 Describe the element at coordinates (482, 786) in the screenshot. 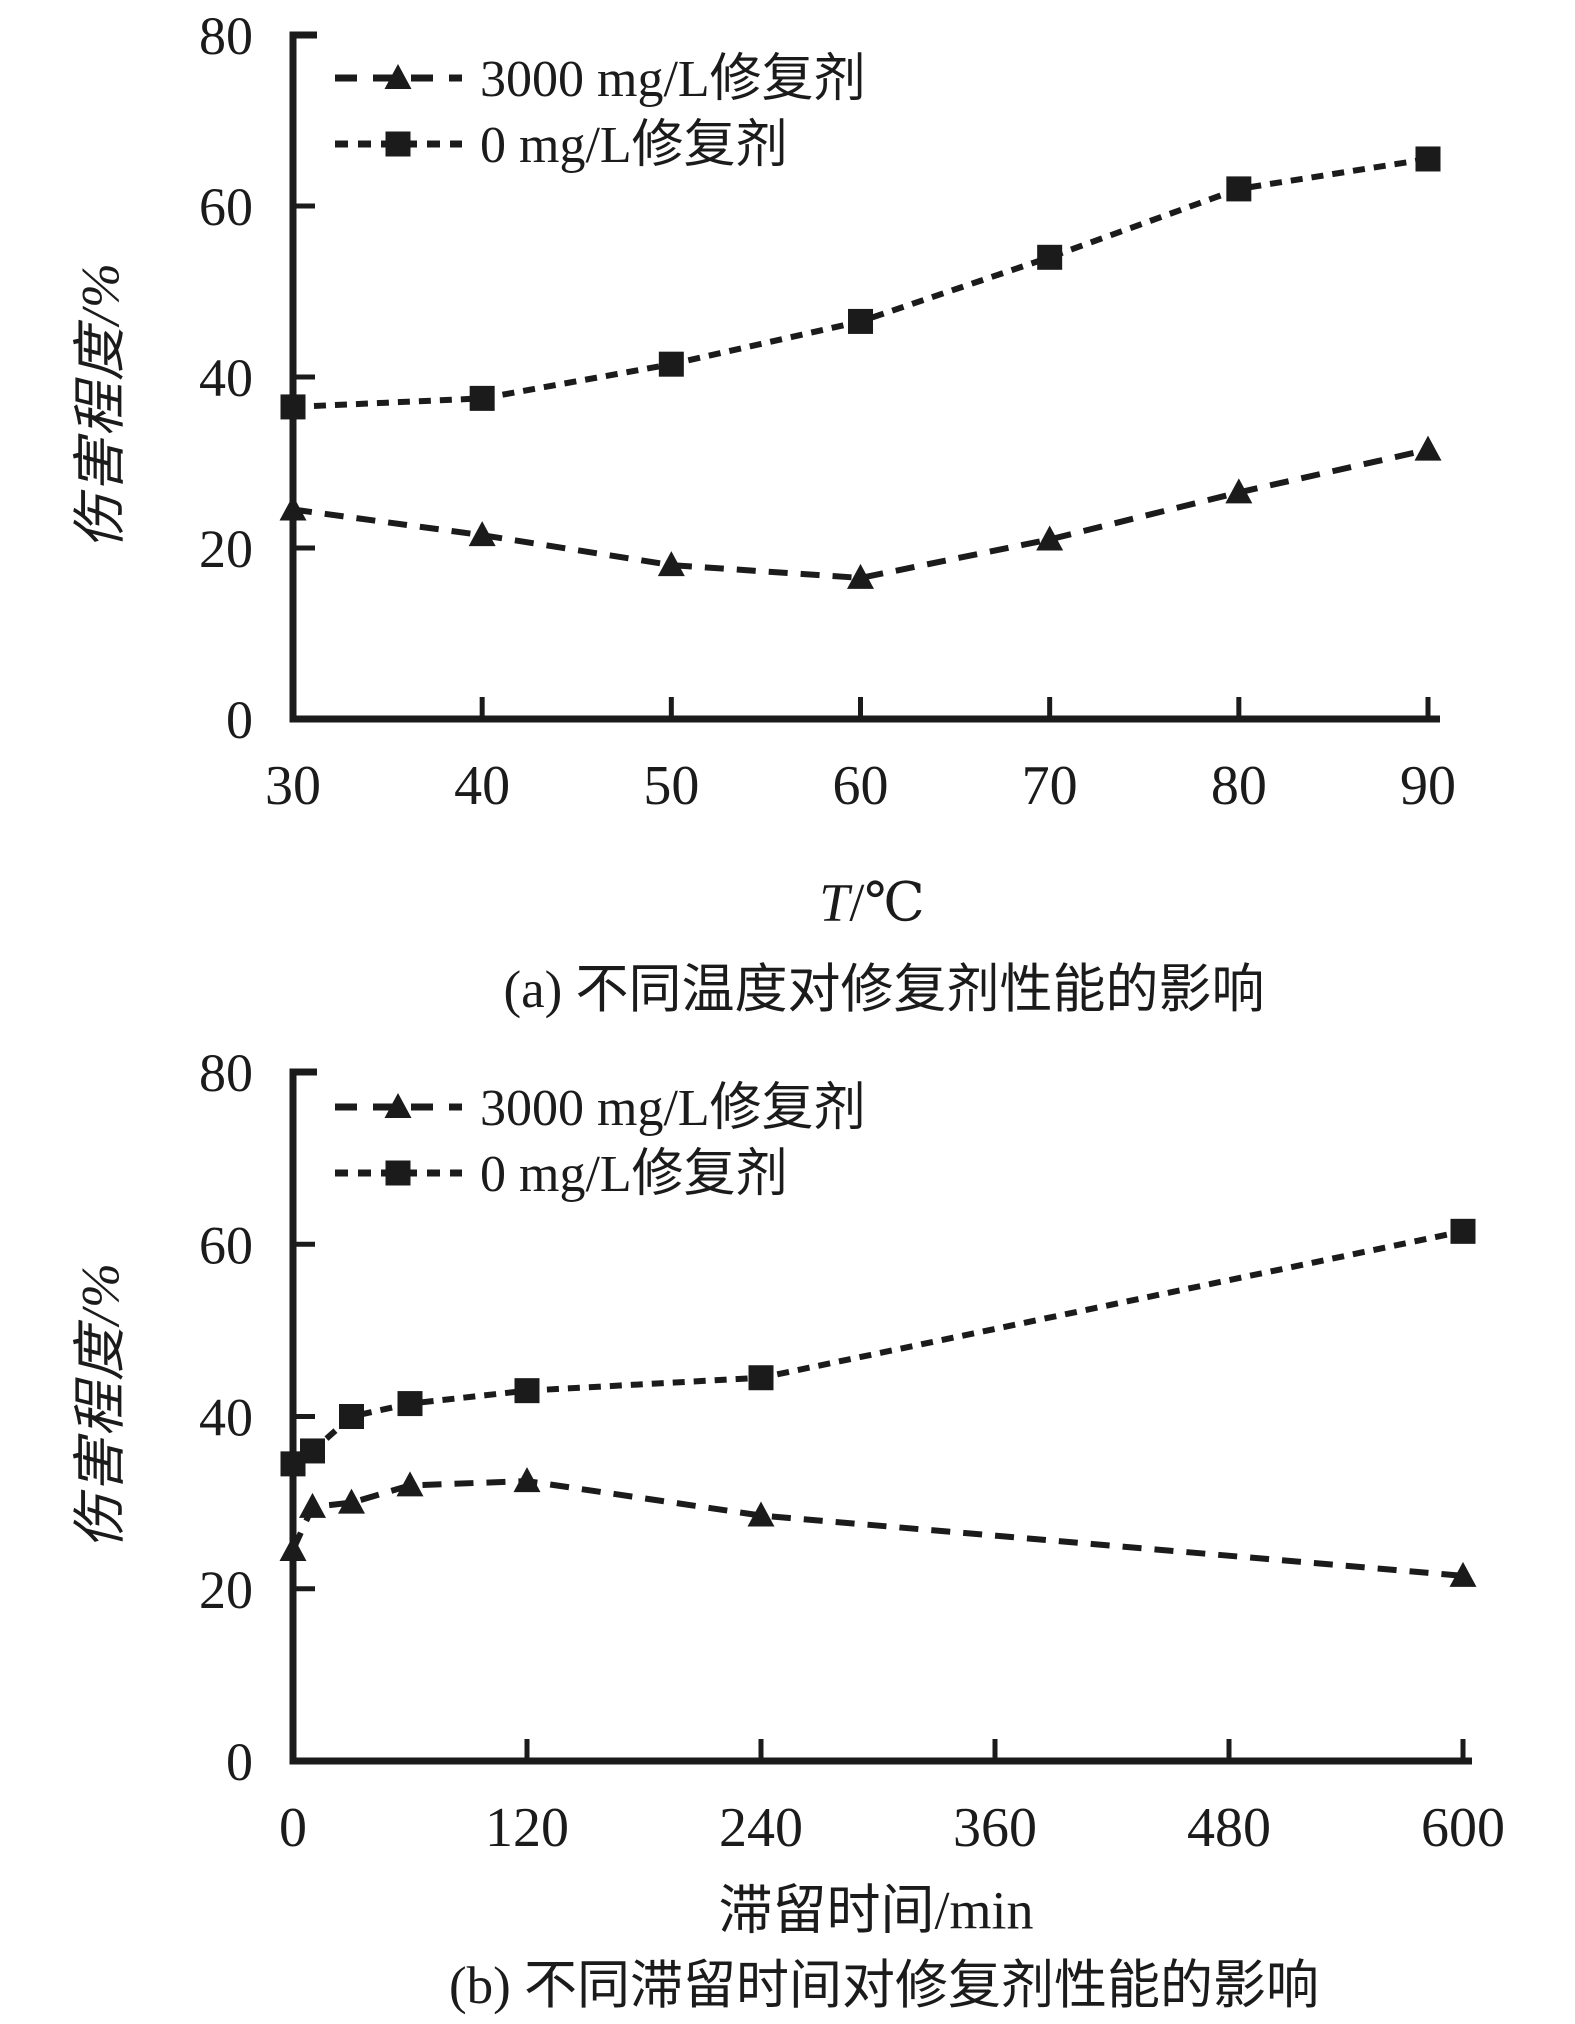

I see `x-tick-label: 40` at that location.